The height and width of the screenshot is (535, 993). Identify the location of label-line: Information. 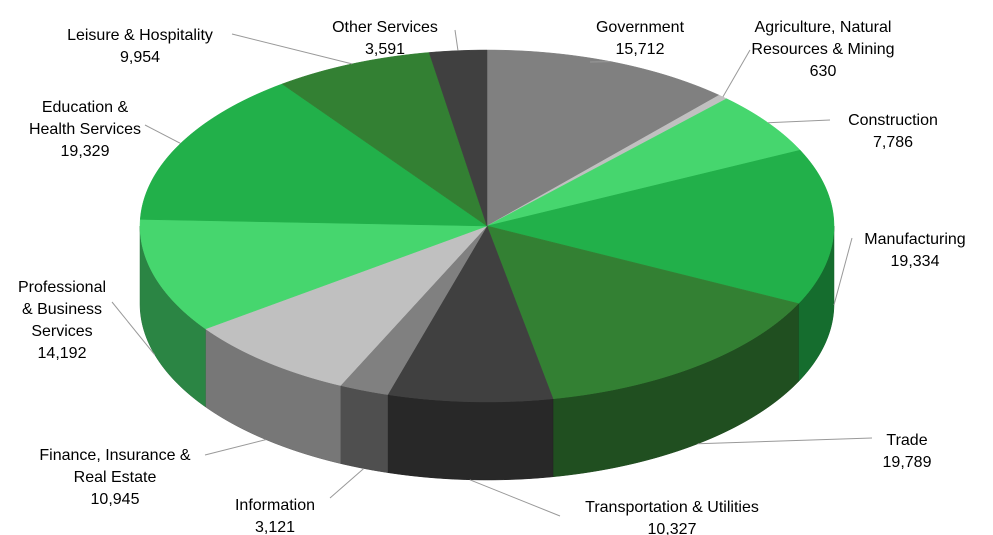
(275, 505).